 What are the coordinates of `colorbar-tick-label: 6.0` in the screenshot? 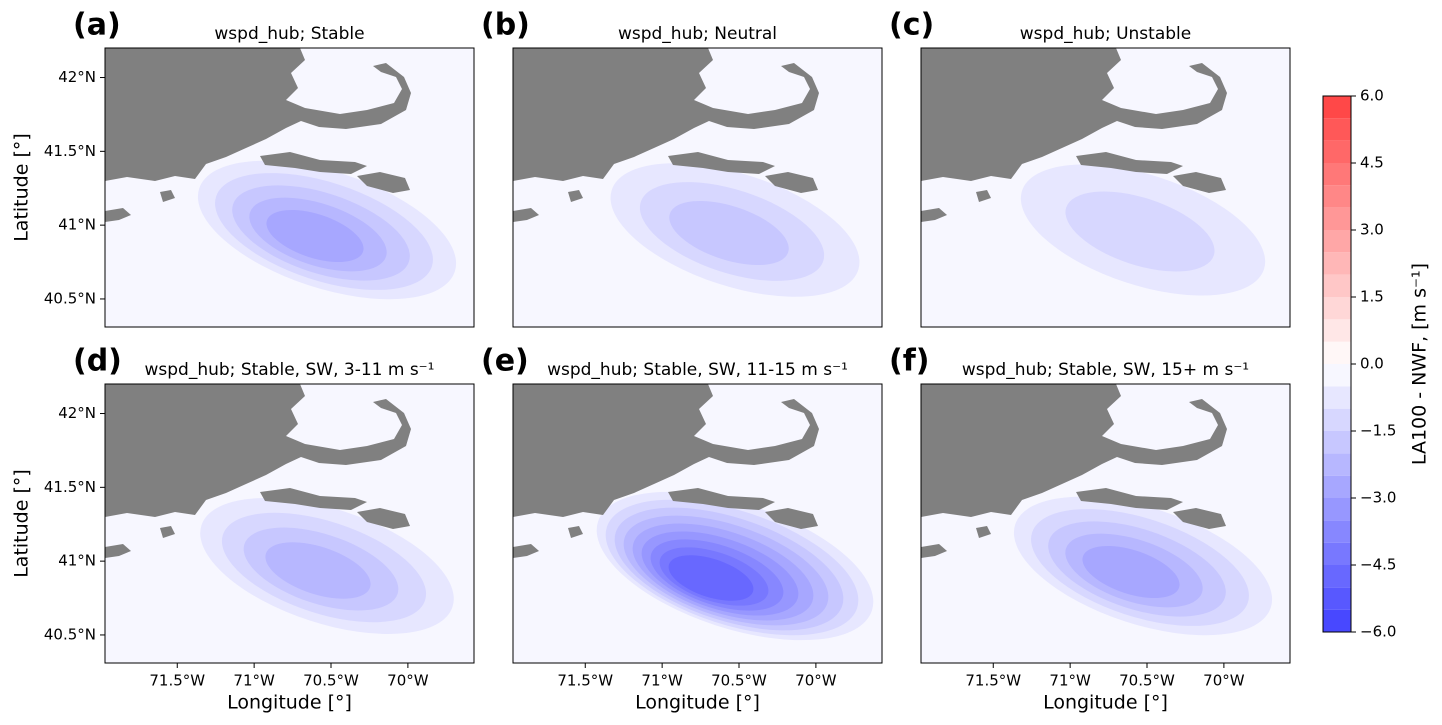 It's located at (1372, 96).